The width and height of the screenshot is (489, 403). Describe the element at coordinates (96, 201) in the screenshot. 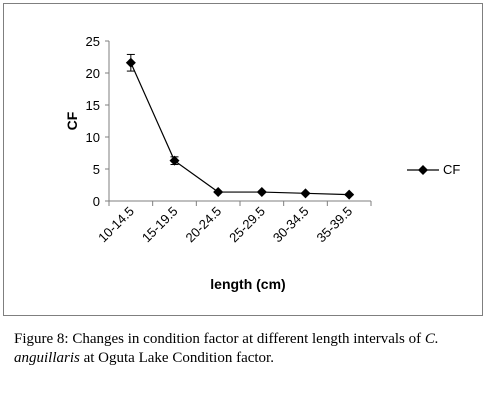

I see `y-tick-label: 0` at that location.